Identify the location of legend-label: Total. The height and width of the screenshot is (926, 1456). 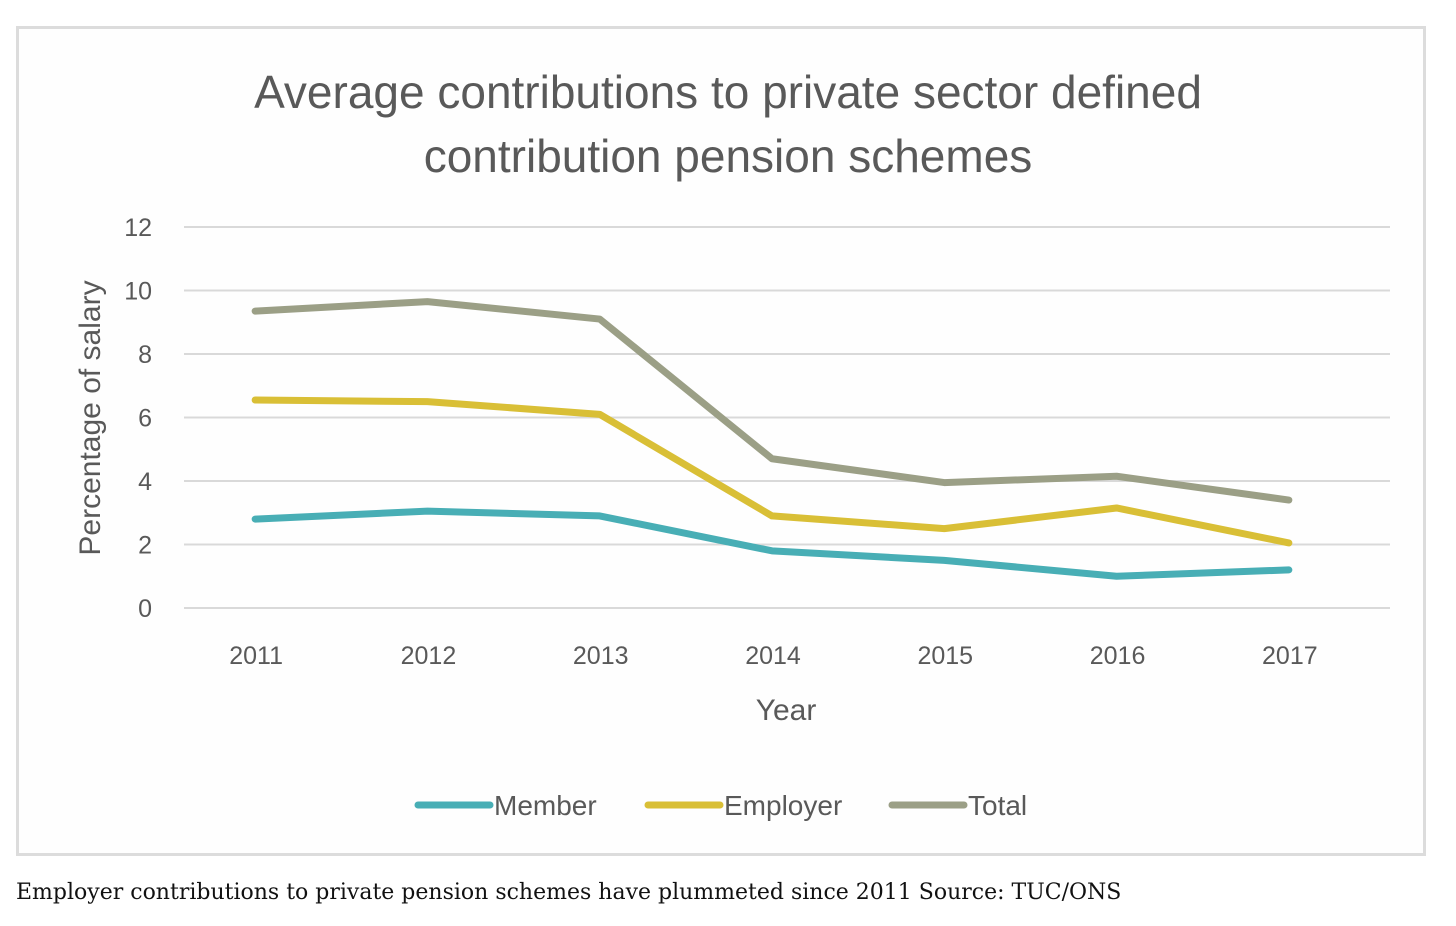
(997, 805).